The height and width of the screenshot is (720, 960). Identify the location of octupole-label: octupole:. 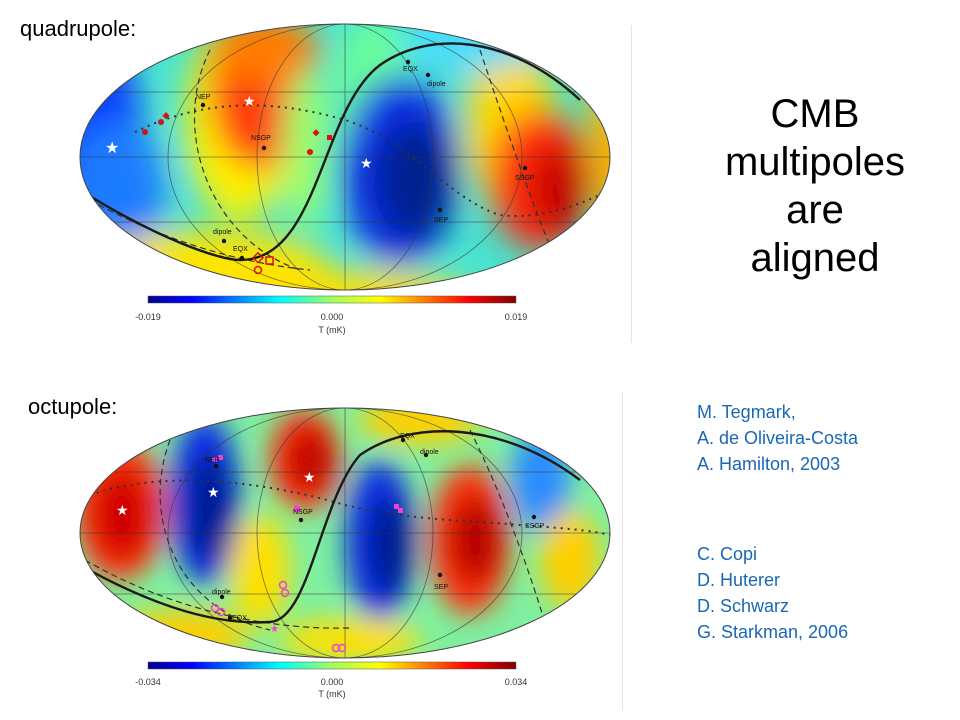
(73, 406).